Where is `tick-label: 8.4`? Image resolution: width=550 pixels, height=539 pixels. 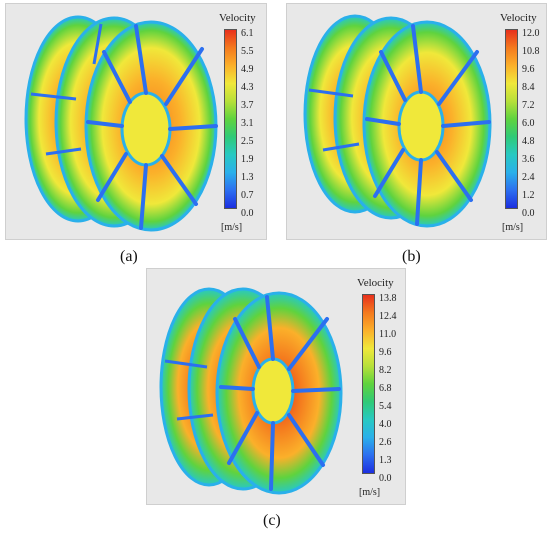 tick-label: 8.4 is located at coordinates (528, 87).